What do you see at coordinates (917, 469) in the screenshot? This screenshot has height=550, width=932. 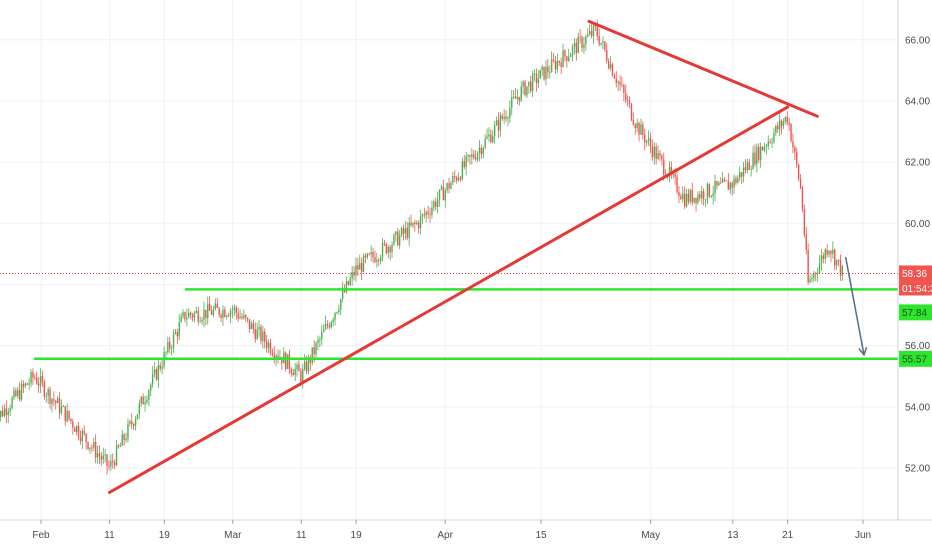 I see `y-tick-label: 52.00` at bounding box center [917, 469].